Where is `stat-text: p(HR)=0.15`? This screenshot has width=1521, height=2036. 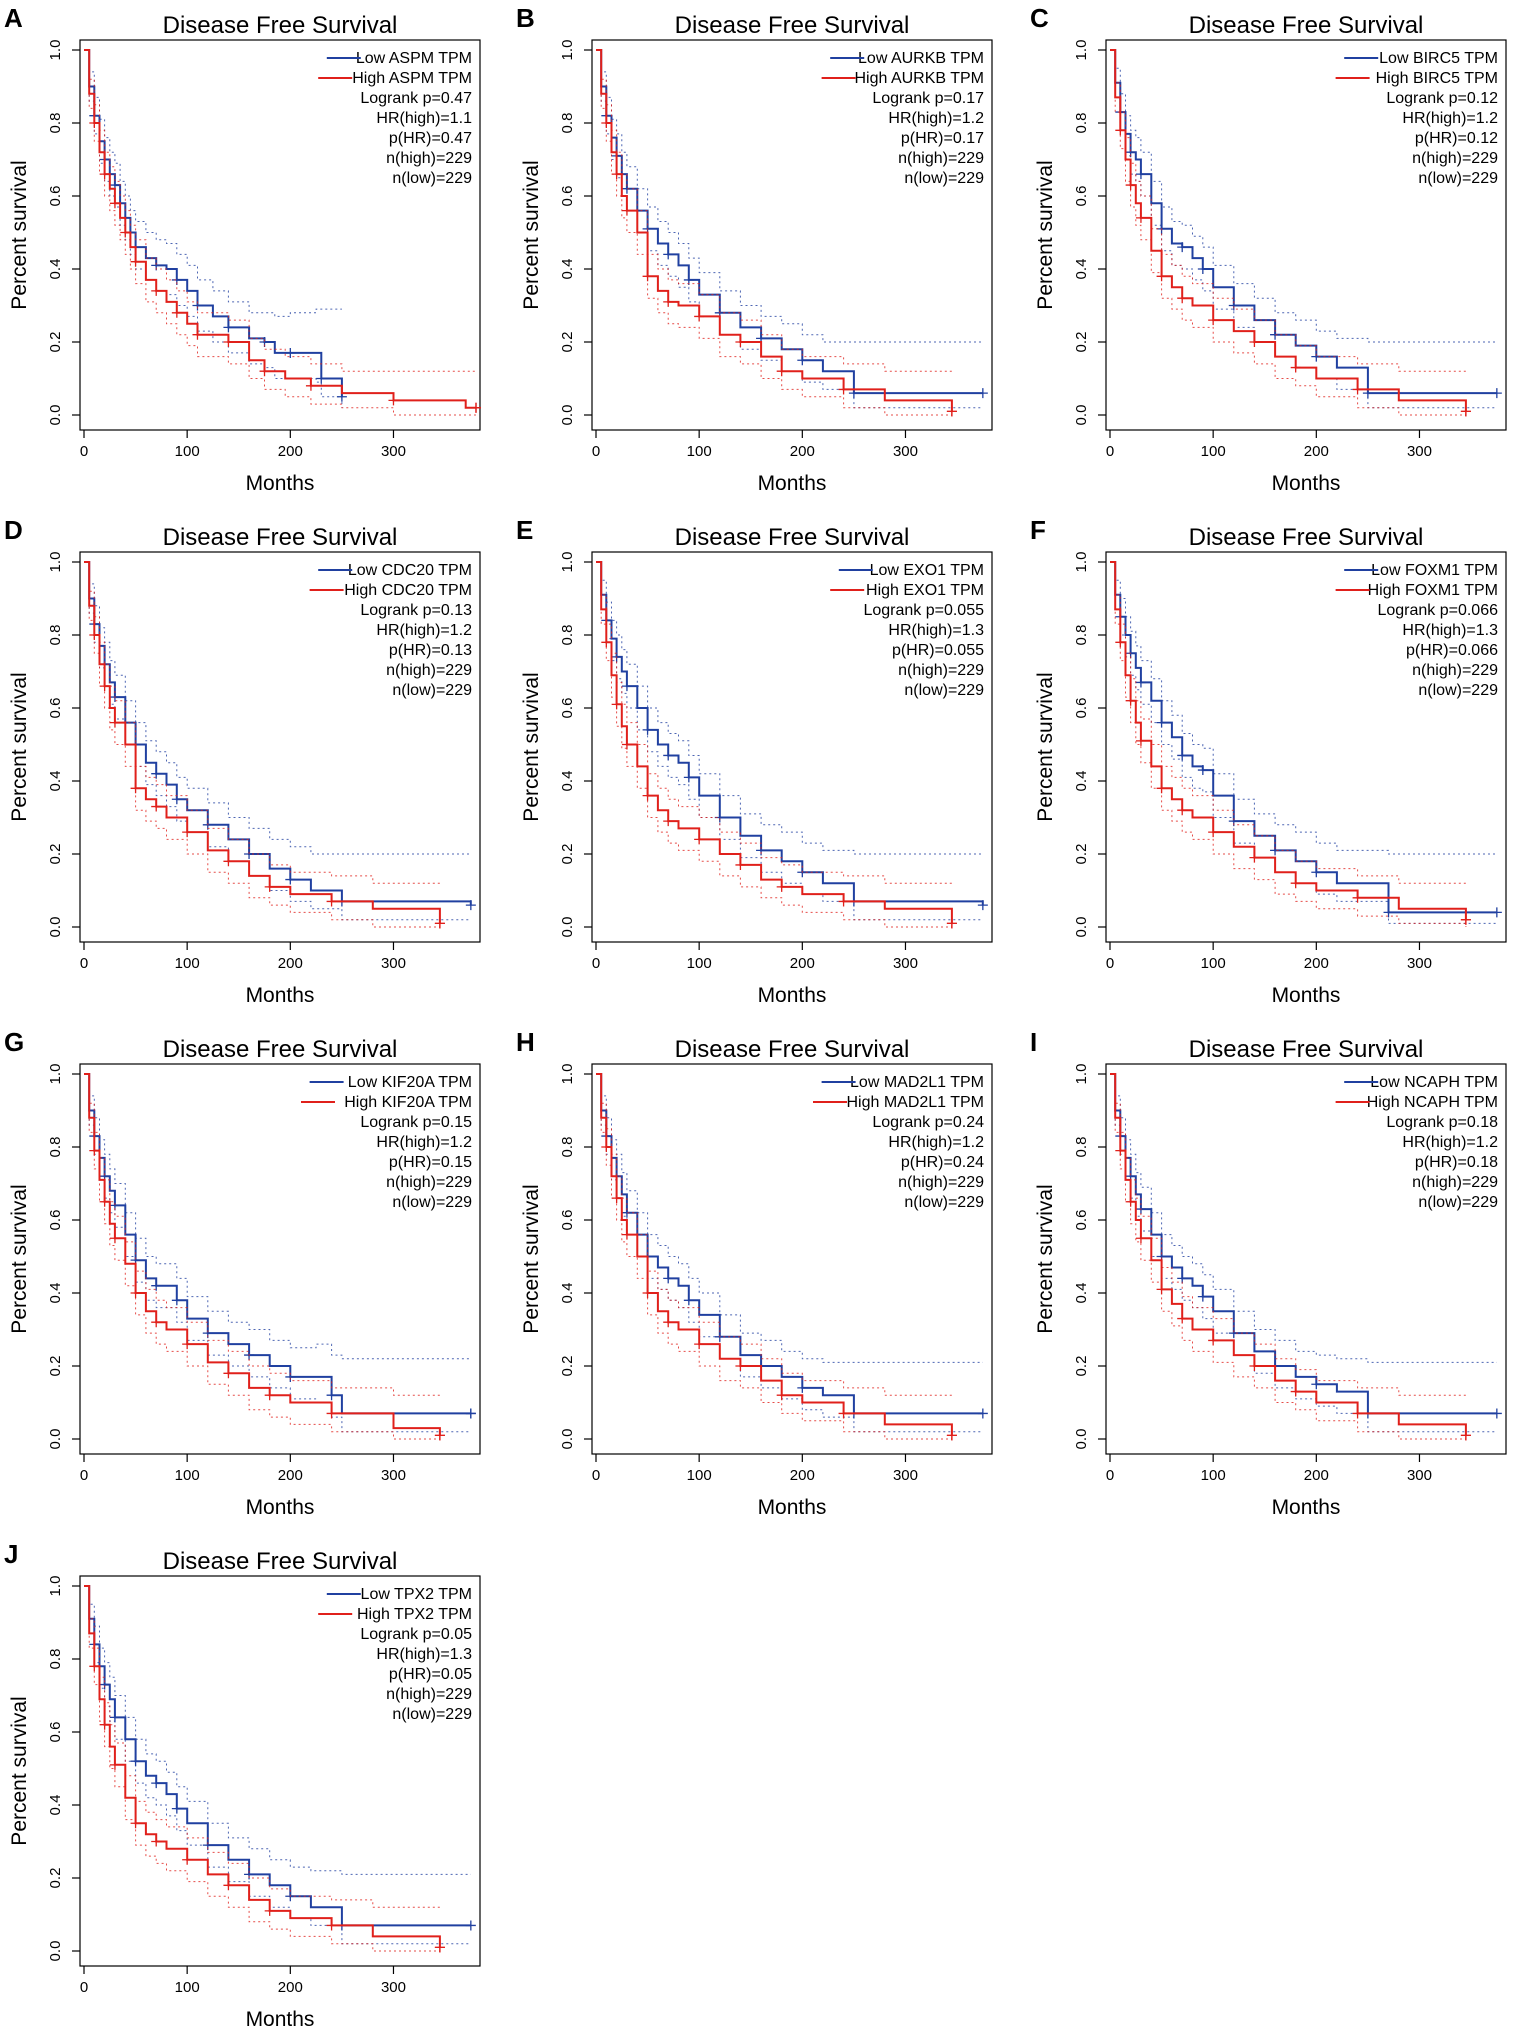
stat-text: p(HR)=0.15 is located at coordinates (430, 1162).